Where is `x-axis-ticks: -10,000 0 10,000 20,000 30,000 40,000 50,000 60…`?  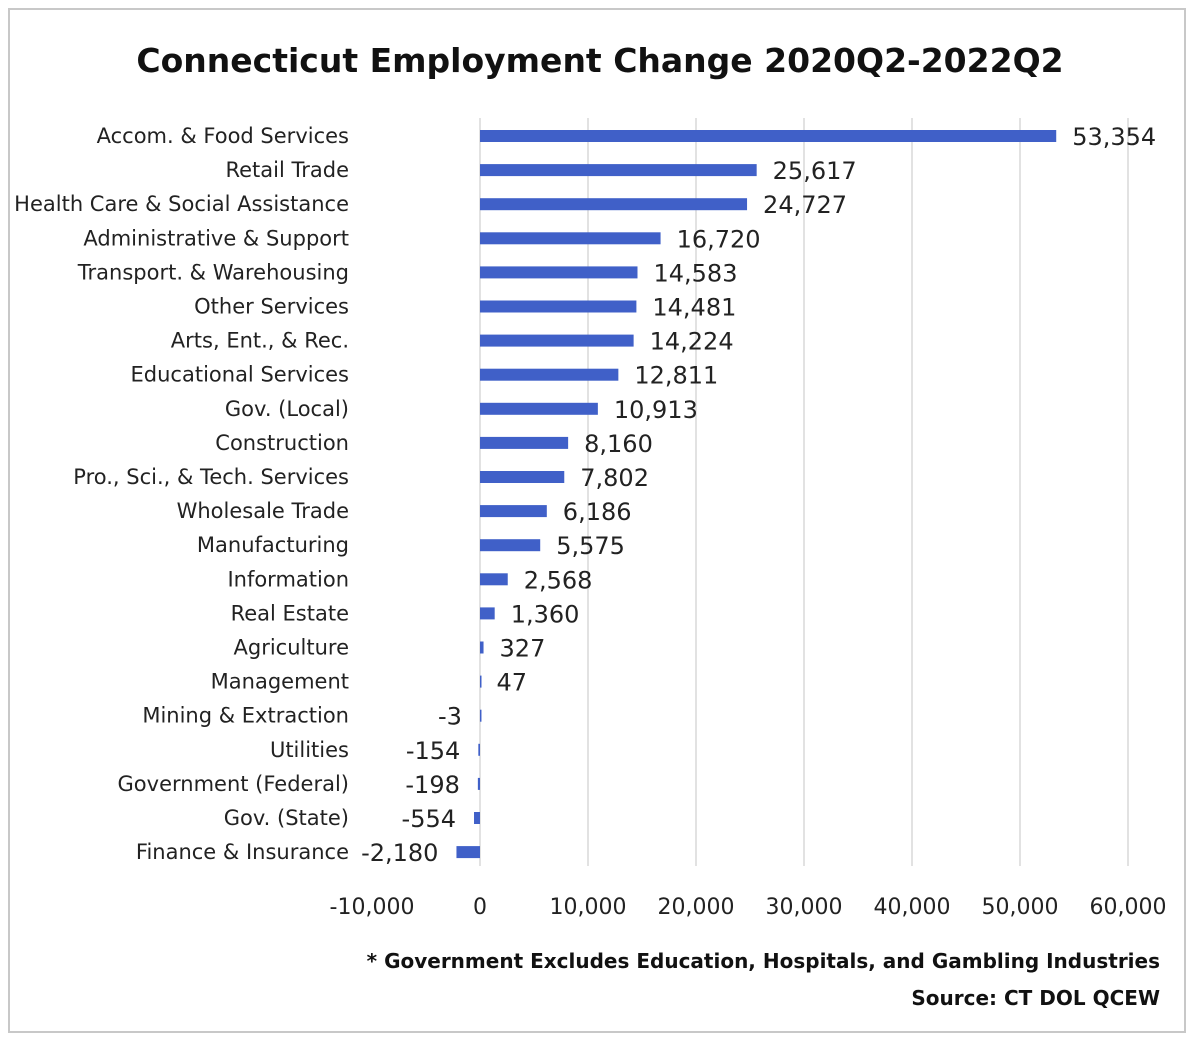 x-axis-ticks: -10,000 0 10,000 20,000 30,000 40,000 50,000 60… is located at coordinates (748, 907).